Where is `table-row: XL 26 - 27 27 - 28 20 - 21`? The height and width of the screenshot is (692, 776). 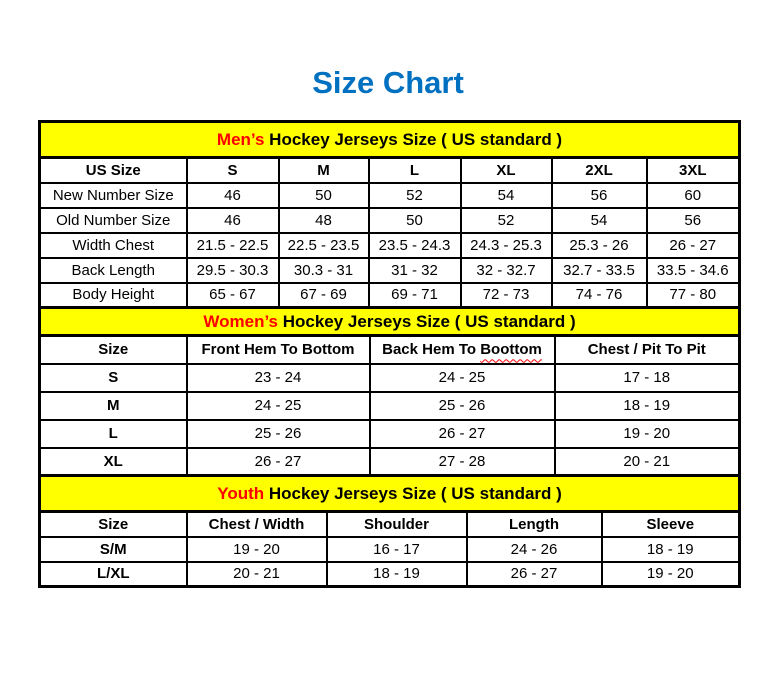 table-row: XL 26 - 27 27 - 28 20 - 21 is located at coordinates (389, 461).